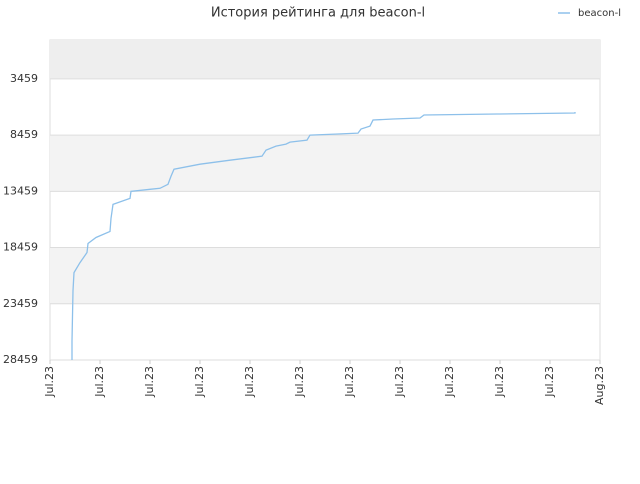 Image resolution: width=640 pixels, height=484 pixels. What do you see at coordinates (24, 134) in the screenshot?
I see `y-tick-label: 8459` at bounding box center [24, 134].